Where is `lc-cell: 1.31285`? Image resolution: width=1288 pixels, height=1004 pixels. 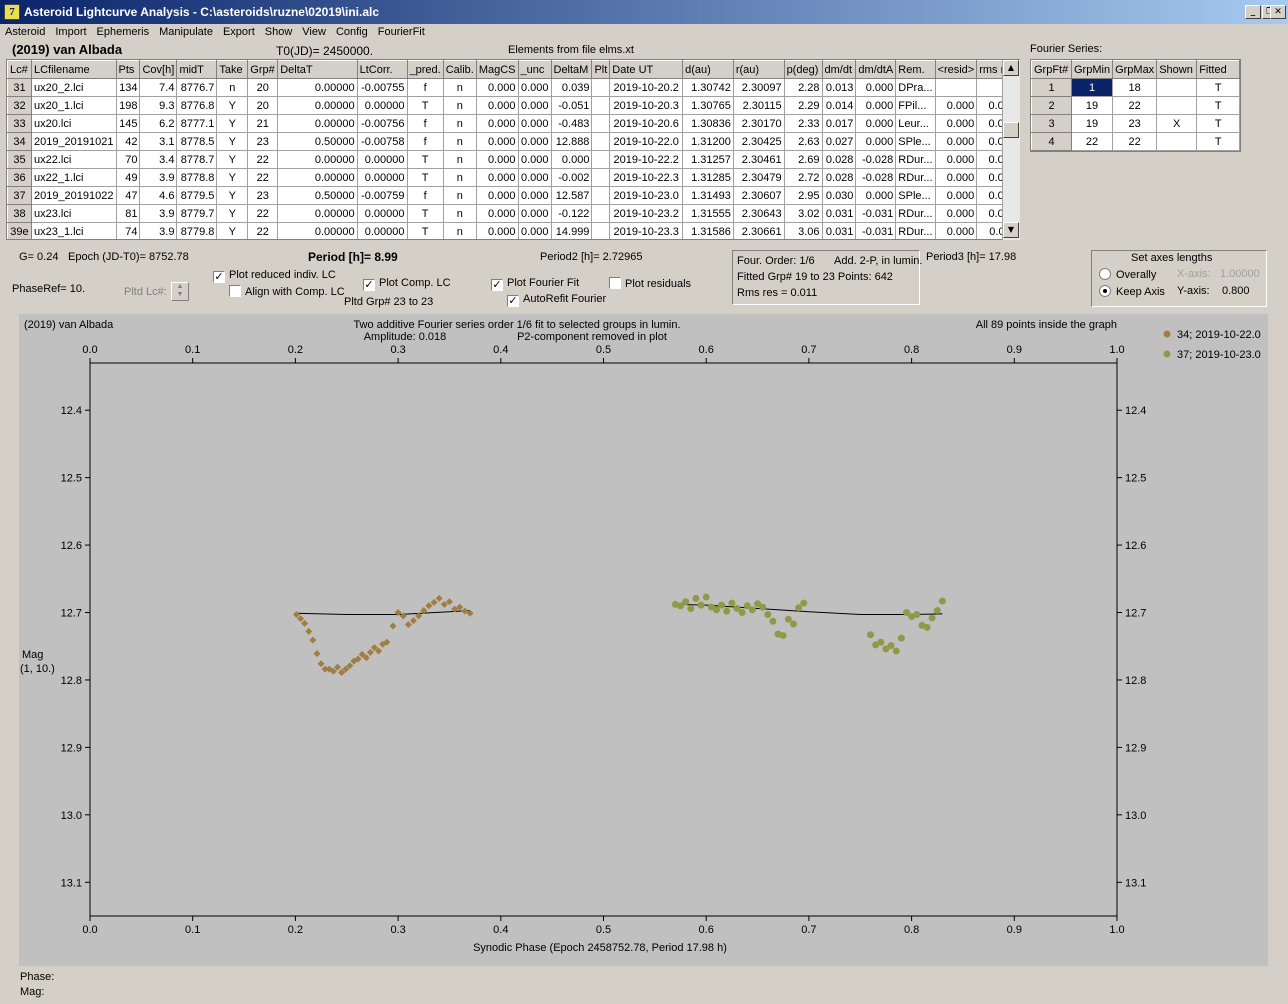 lc-cell: 1.31285 is located at coordinates (708, 177).